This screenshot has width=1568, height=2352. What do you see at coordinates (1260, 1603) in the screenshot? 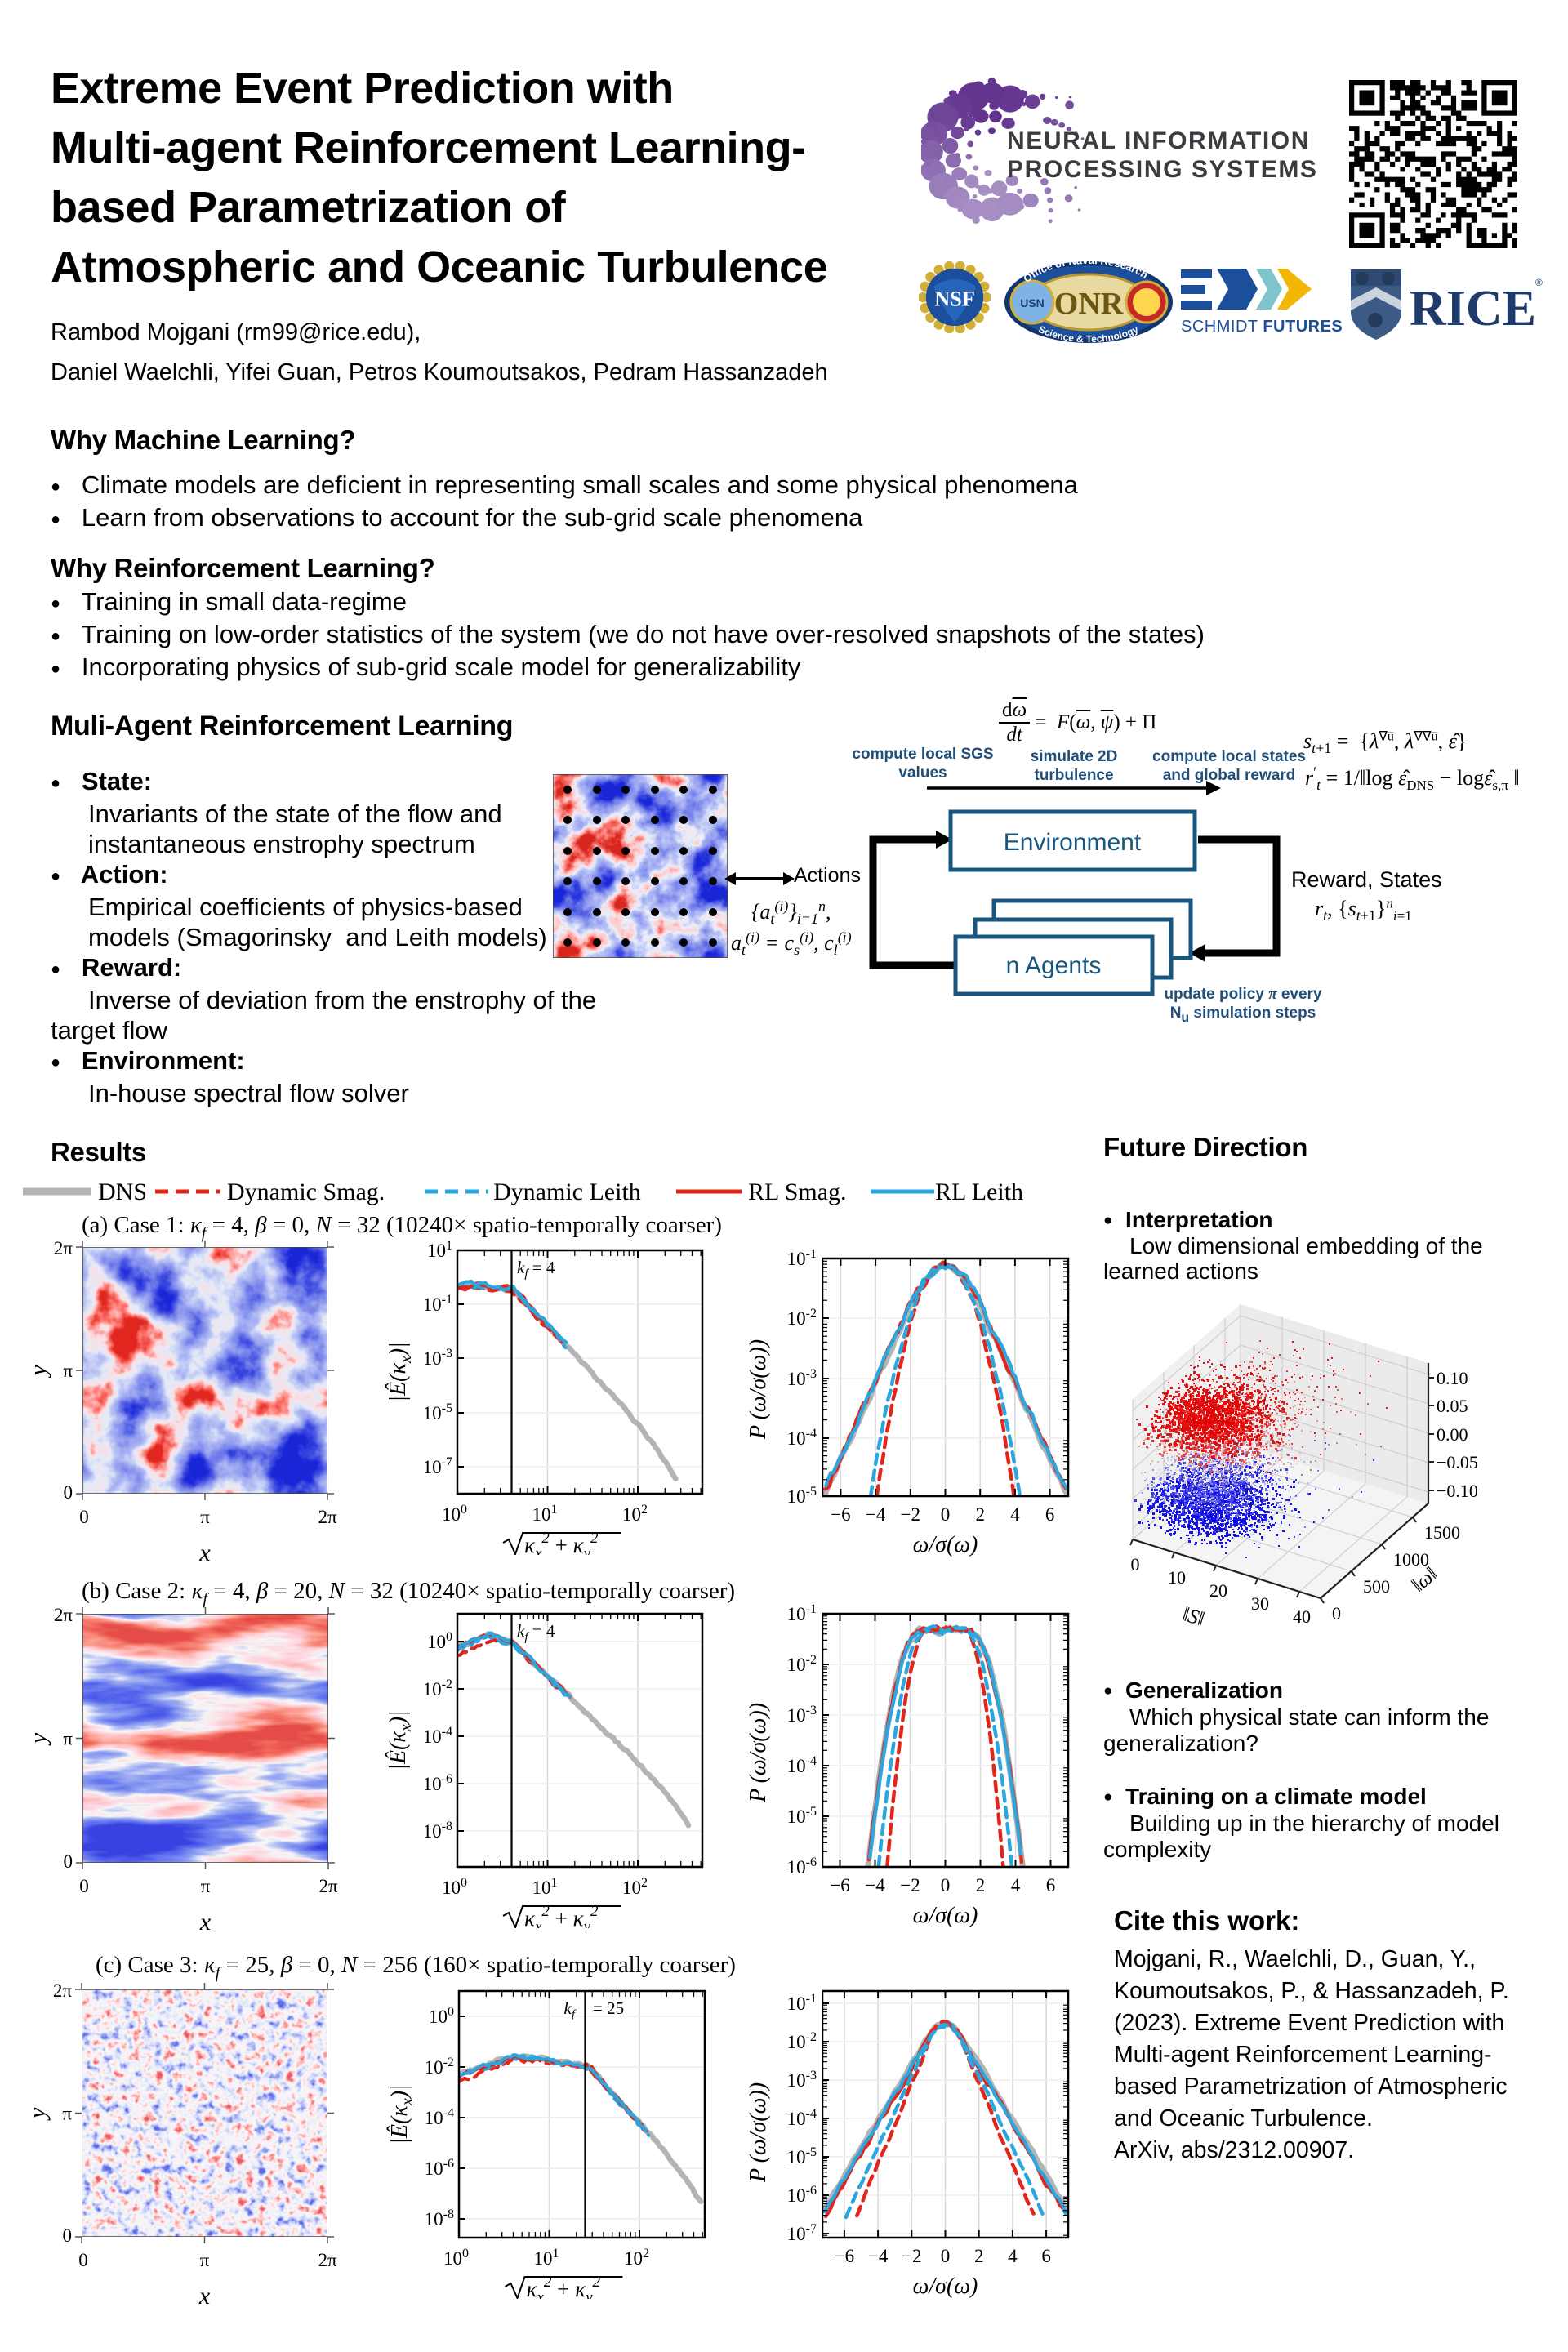
I see `svg-text: 30` at bounding box center [1260, 1603].